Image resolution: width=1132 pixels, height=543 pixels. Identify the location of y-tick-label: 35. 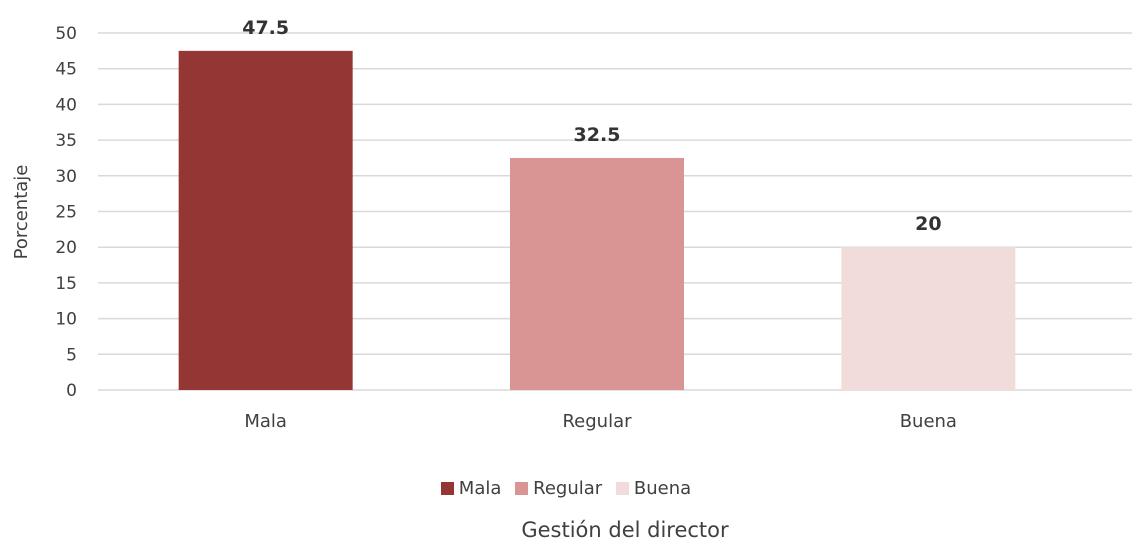
(66, 141).